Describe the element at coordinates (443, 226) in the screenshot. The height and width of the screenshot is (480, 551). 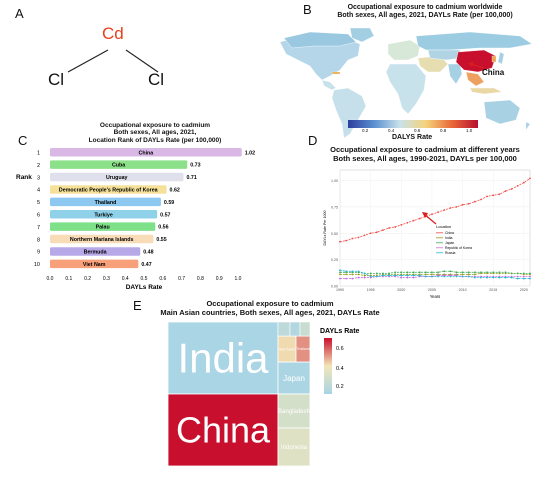
I see `legend-title: Location` at that location.